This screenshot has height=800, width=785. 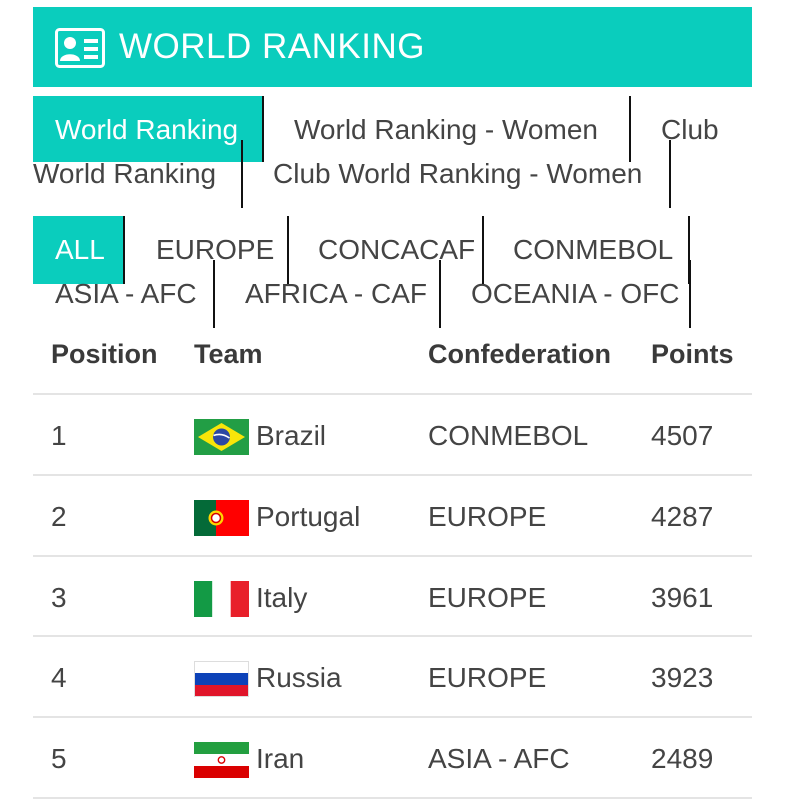 I want to click on points-cell: 3961, so click(x=682, y=597).